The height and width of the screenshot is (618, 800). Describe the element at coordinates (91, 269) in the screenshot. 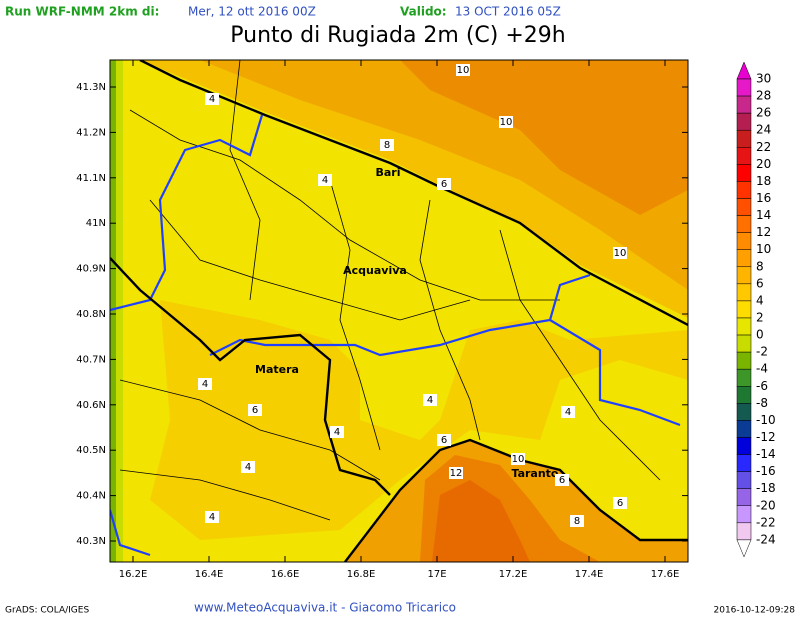

I see `lat-label: 40.9N` at that location.